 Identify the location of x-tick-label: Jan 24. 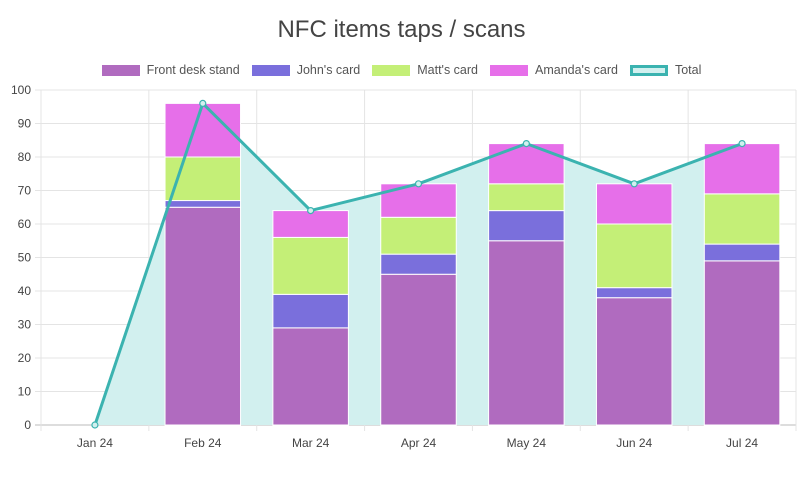
(95, 443).